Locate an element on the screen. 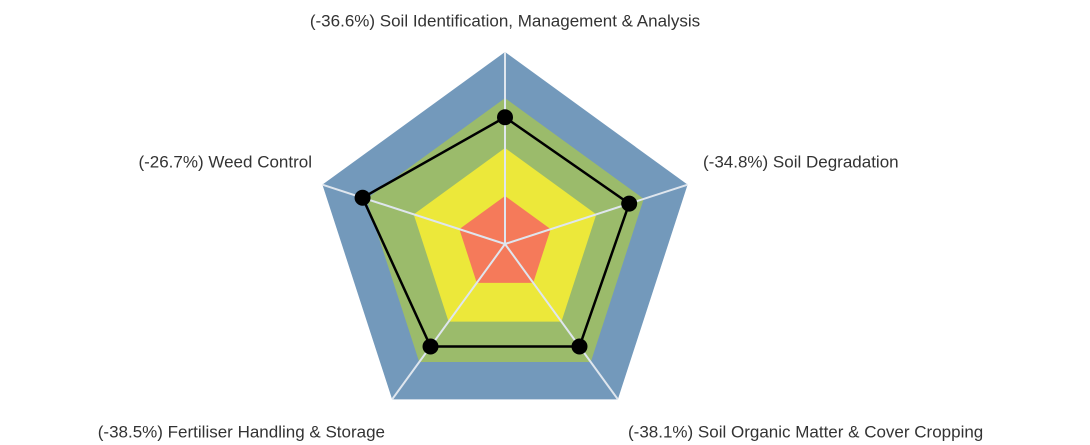 This screenshot has width=1090, height=445. axis-label: (-26.7%) Weed Control is located at coordinates (225, 161).